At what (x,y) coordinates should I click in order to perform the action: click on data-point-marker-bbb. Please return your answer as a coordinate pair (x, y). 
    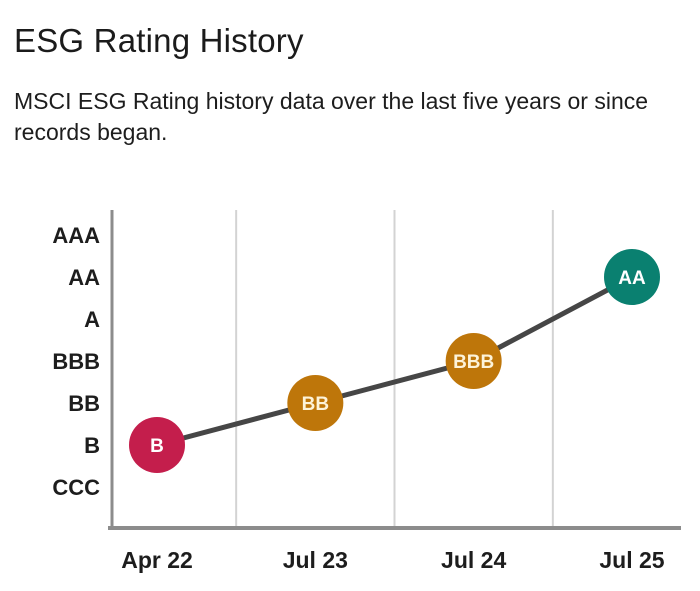
    Looking at the image, I should click on (473, 361).